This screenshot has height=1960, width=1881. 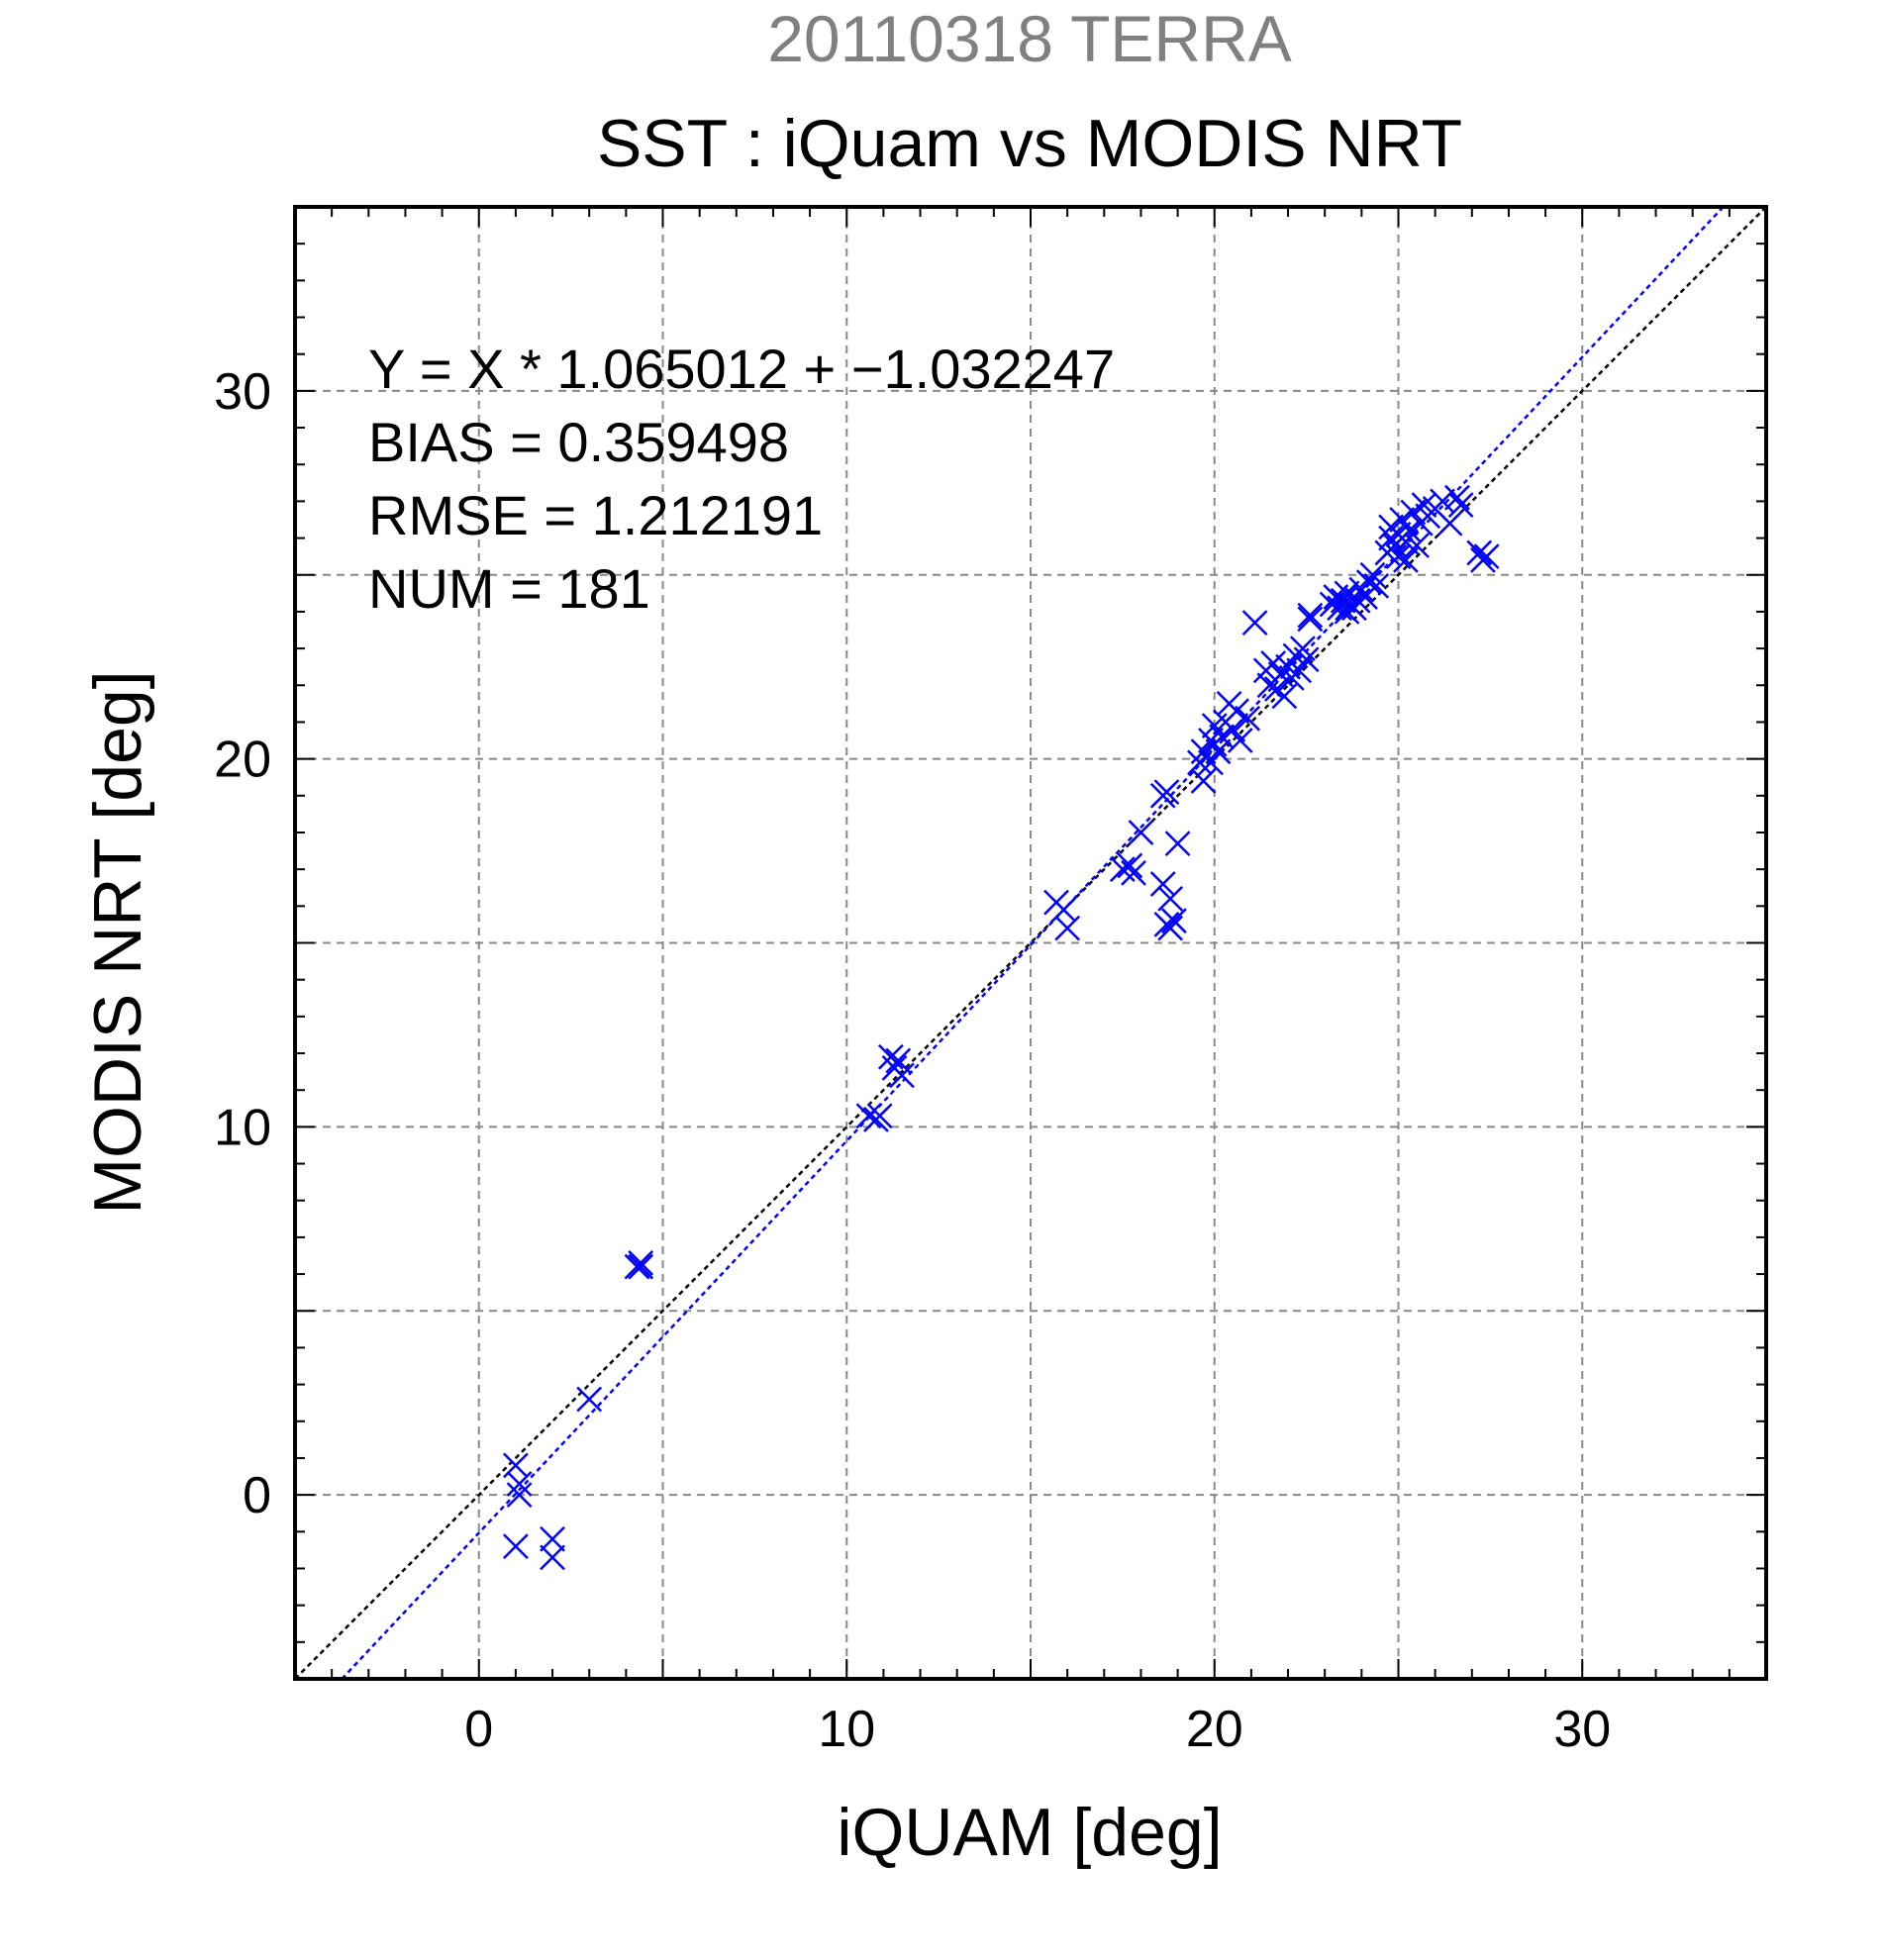 What do you see at coordinates (1030, 143) in the screenshot?
I see `chart-title: SST : iQuam vs MODIS NRT` at bounding box center [1030, 143].